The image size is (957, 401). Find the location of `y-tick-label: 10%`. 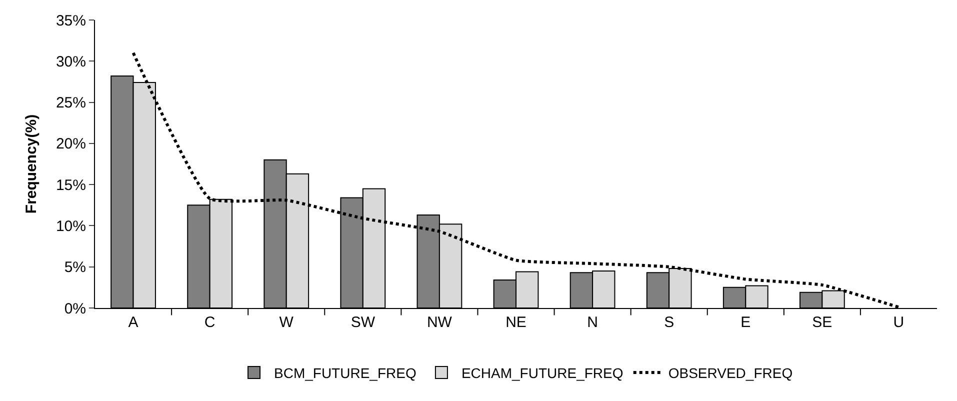

y-tick-label: 10% is located at coordinates (71, 226).